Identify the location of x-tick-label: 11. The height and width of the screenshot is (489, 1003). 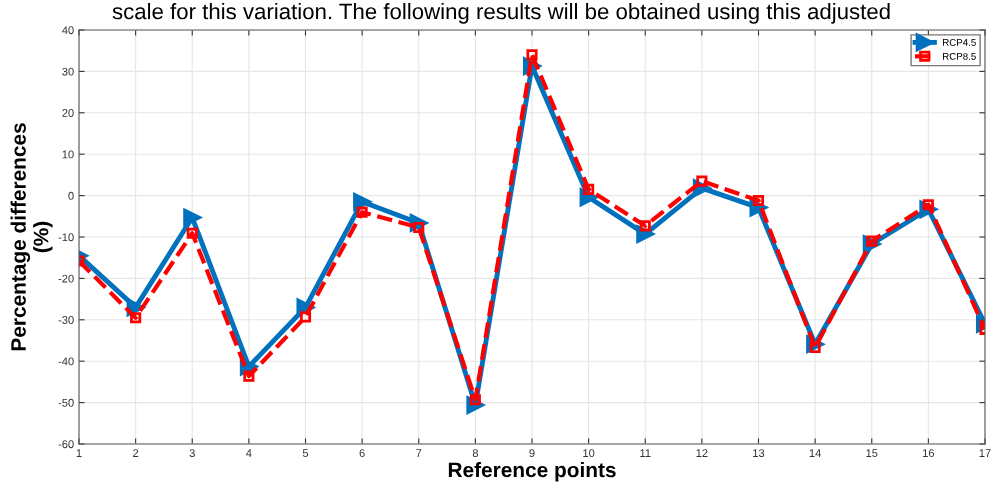
(645, 453).